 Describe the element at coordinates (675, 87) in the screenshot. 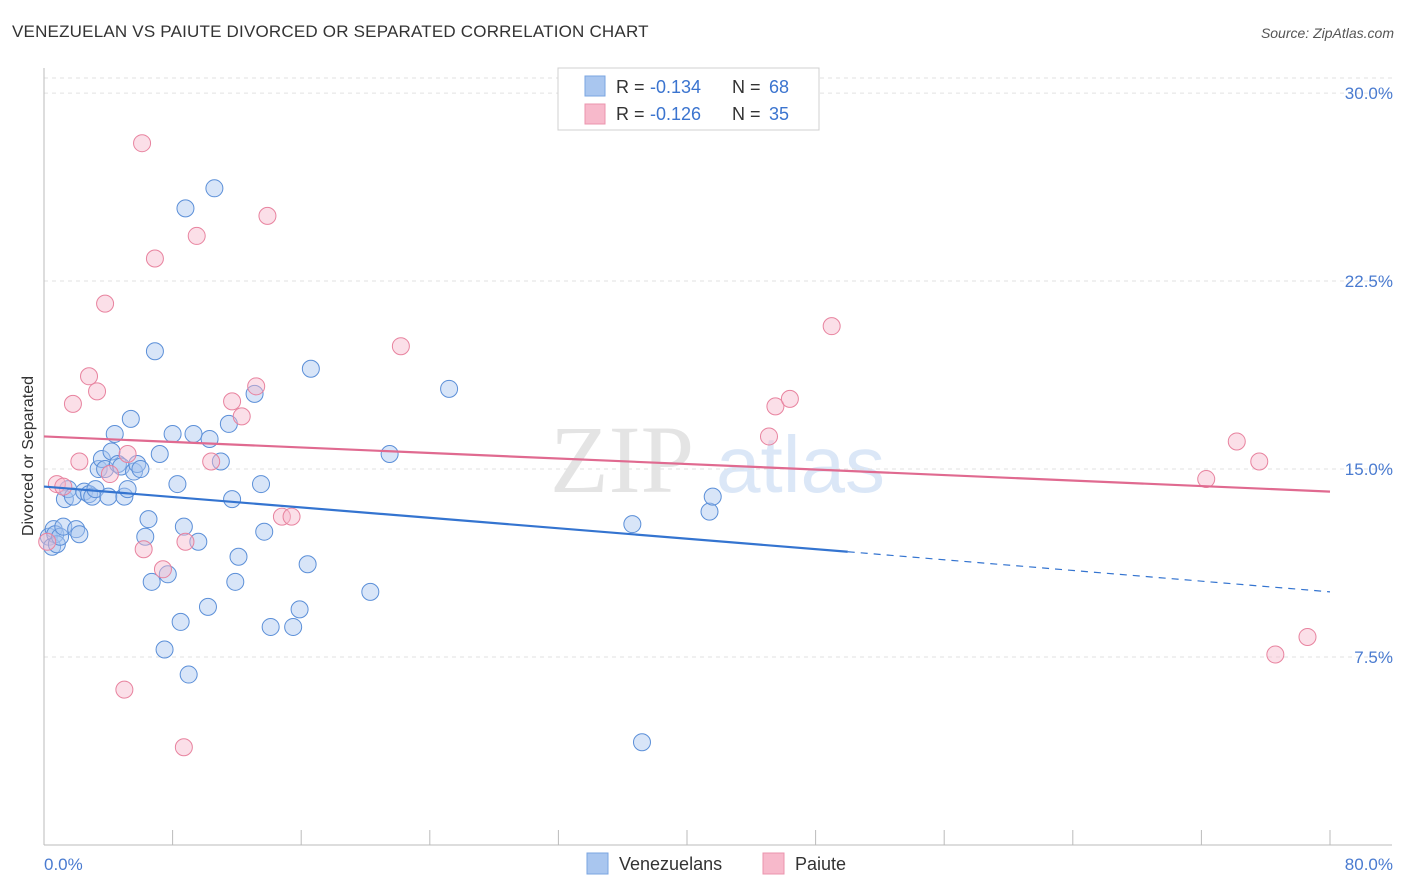

I see `legend-r-value-1: -0.134` at that location.